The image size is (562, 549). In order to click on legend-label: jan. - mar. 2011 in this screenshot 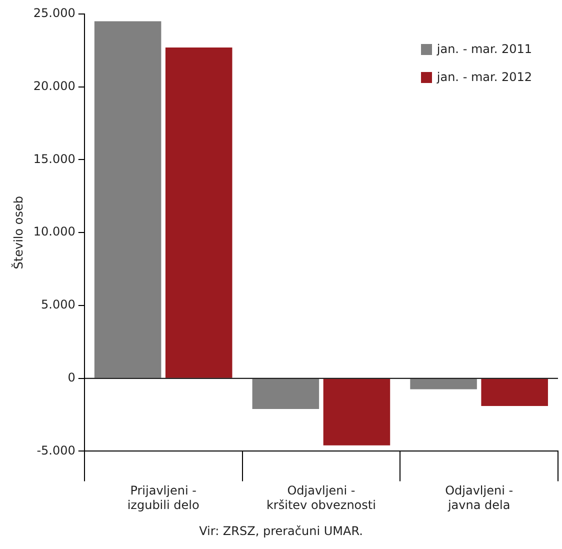, I will do `click(484, 49)`.